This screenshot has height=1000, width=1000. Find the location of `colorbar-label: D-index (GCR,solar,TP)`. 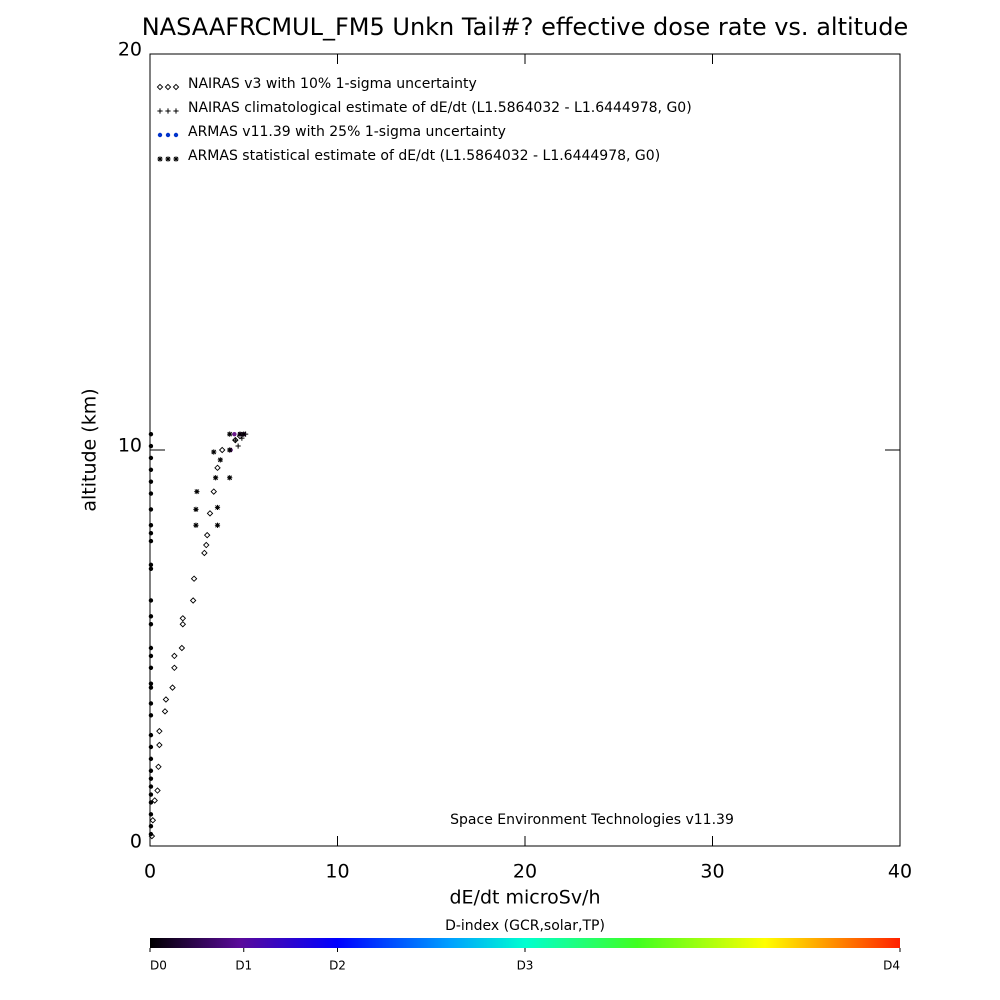

colorbar-label: D-index (GCR,solar,TP) is located at coordinates (525, 926).